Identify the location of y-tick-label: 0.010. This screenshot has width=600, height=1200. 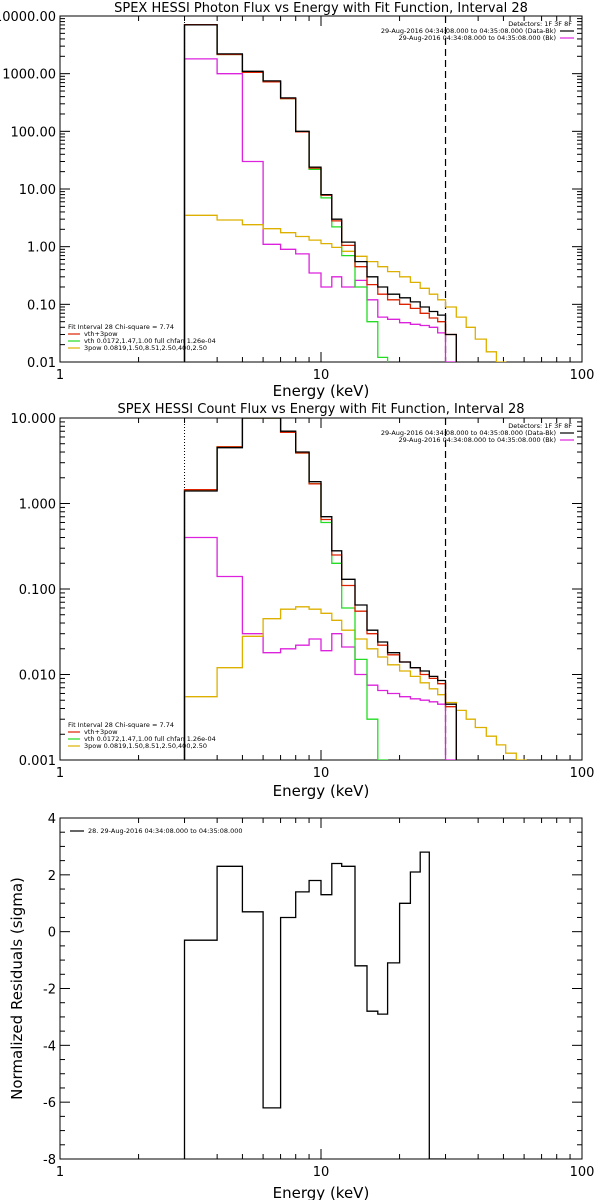
(37, 676).